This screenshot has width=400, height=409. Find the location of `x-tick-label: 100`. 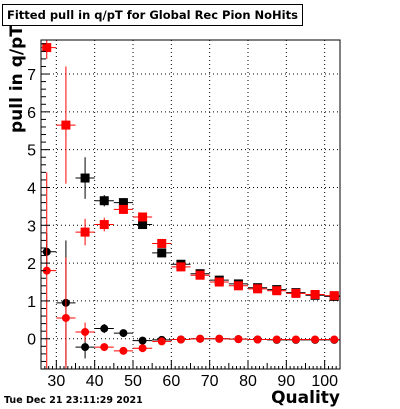

x-tick-label: 100 is located at coordinates (324, 381).